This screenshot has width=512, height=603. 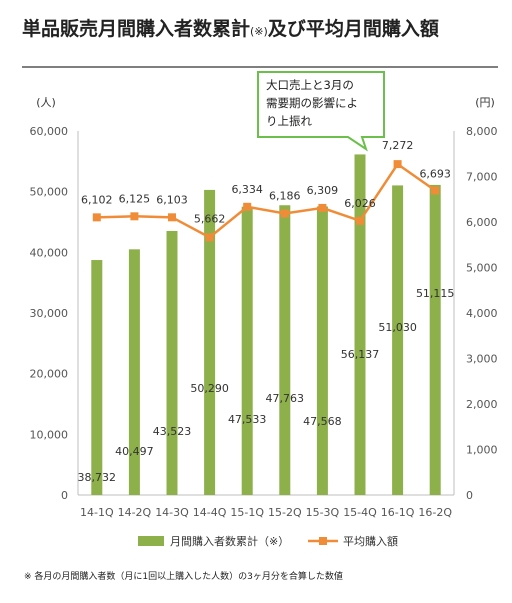 I want to click on x-axis-tick-label: 14-4Q, so click(x=210, y=512).